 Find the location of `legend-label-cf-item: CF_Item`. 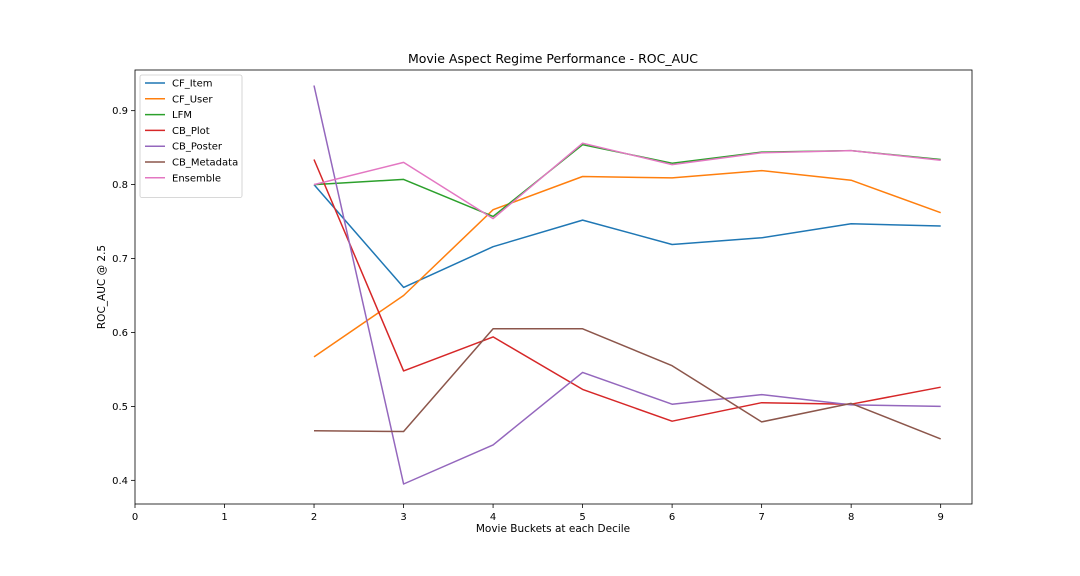

legend-label-cf-item: CF_Item is located at coordinates (192, 84).